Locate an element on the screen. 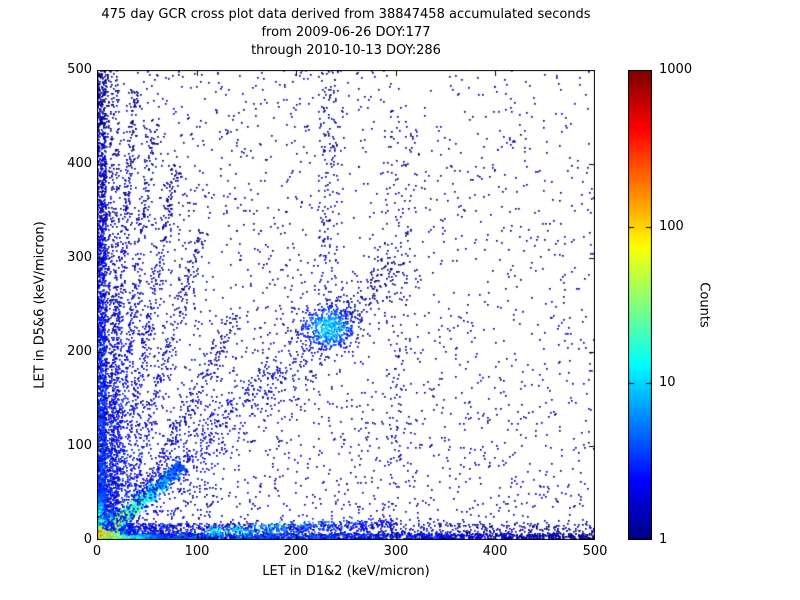 The height and width of the screenshot is (600, 800). x-axis-label: LET in D1&2 (keV/micron) is located at coordinates (346, 571).